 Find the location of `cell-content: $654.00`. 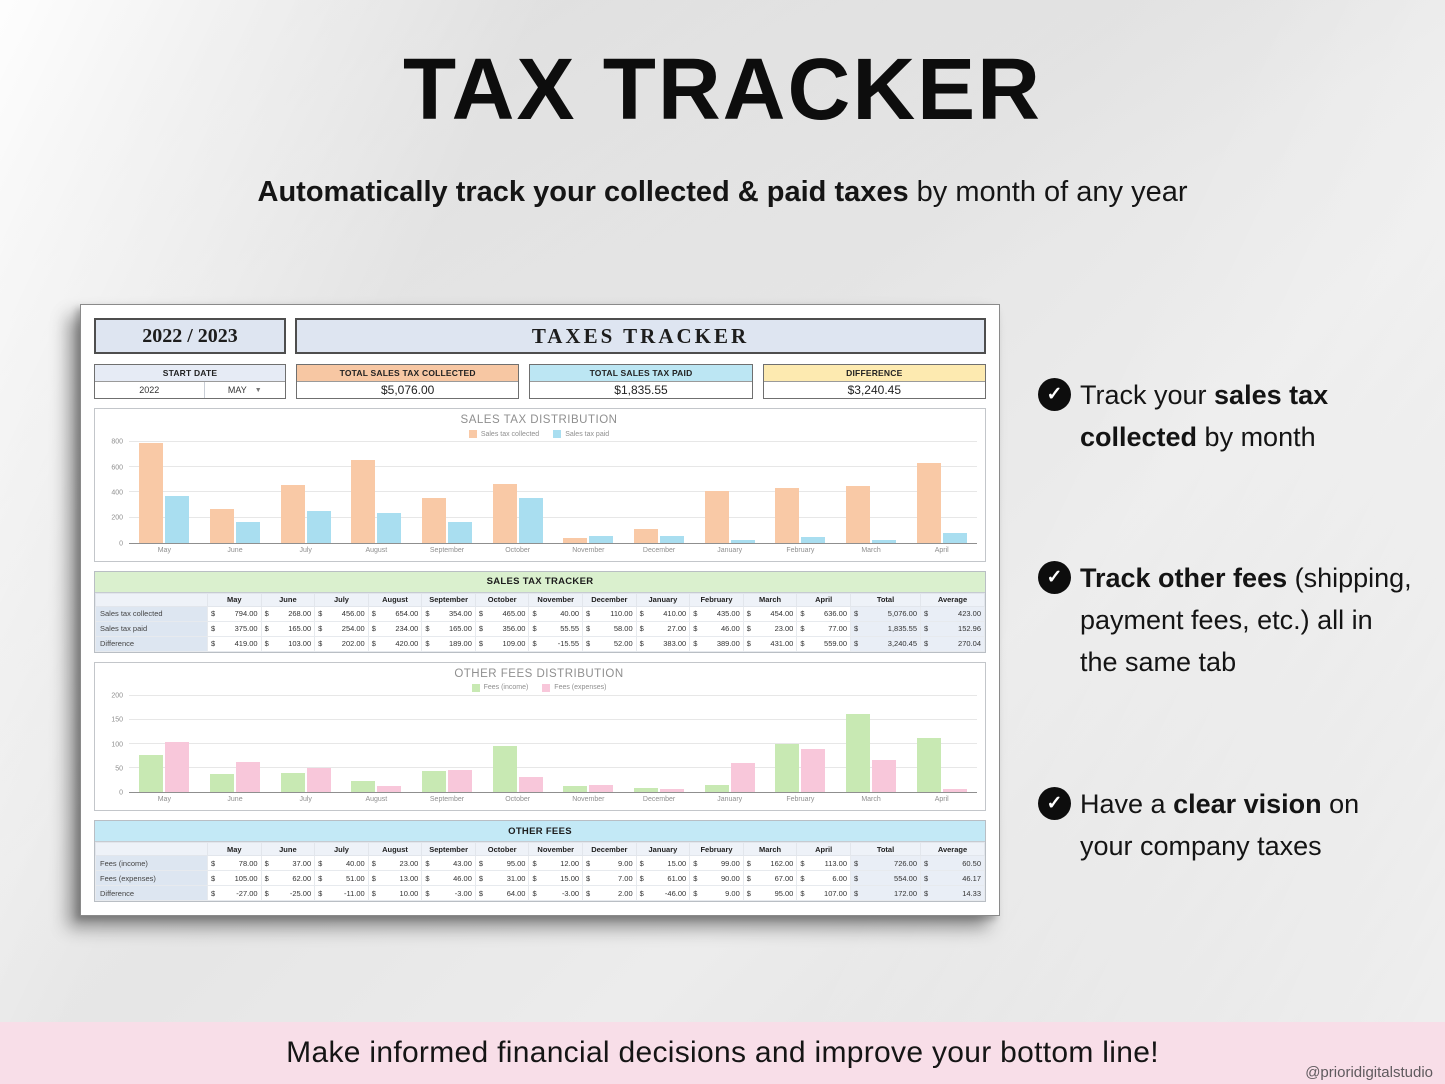

cell-content: $654.00 is located at coordinates (395, 613).